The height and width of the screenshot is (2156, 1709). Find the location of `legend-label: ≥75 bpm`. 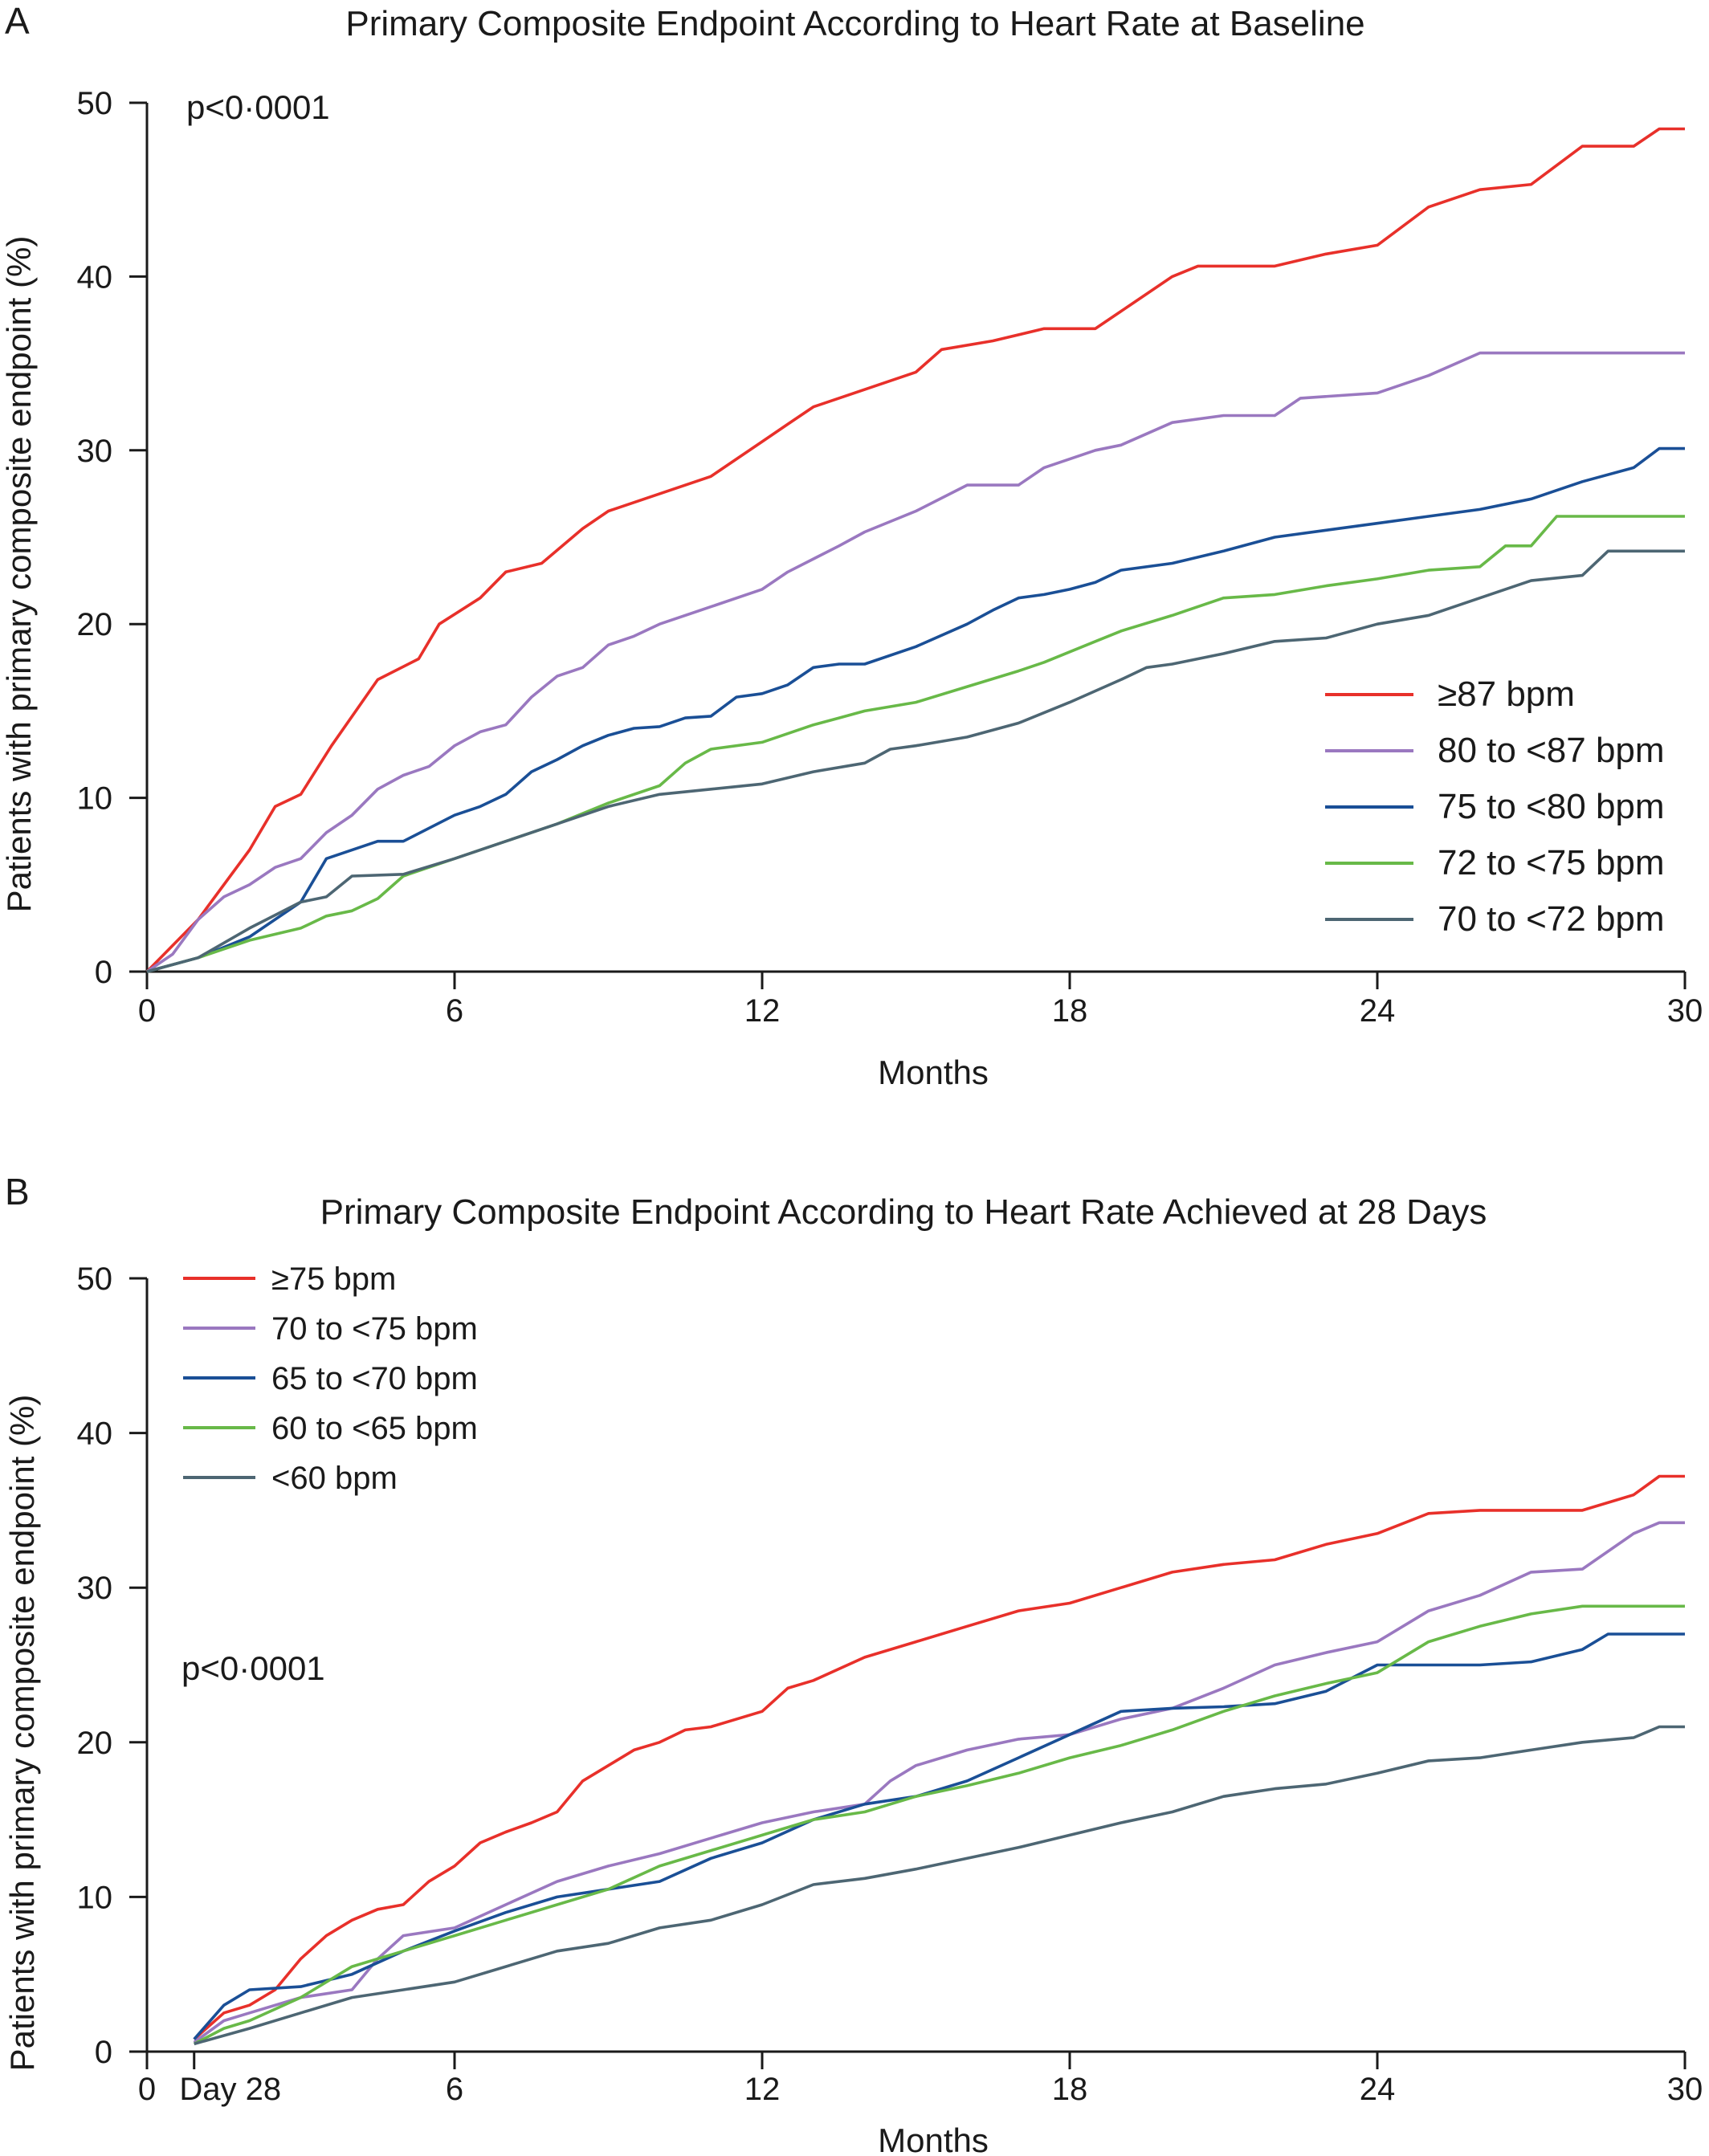

legend-label: ≥75 bpm is located at coordinates (333, 1279).